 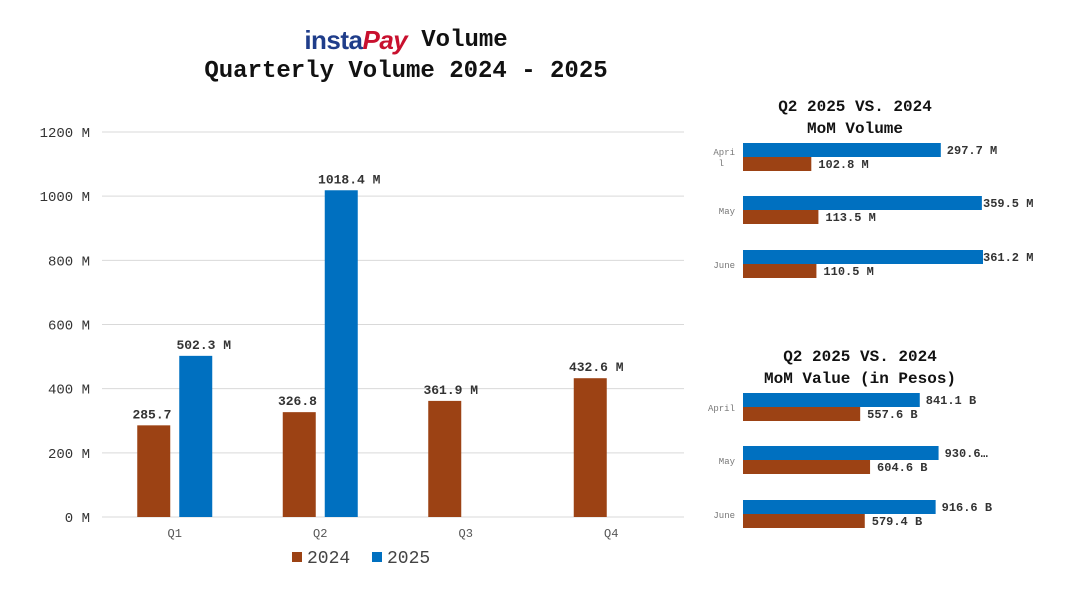 What do you see at coordinates (196, 436) in the screenshot?
I see `bar-2025-q1` at bounding box center [196, 436].